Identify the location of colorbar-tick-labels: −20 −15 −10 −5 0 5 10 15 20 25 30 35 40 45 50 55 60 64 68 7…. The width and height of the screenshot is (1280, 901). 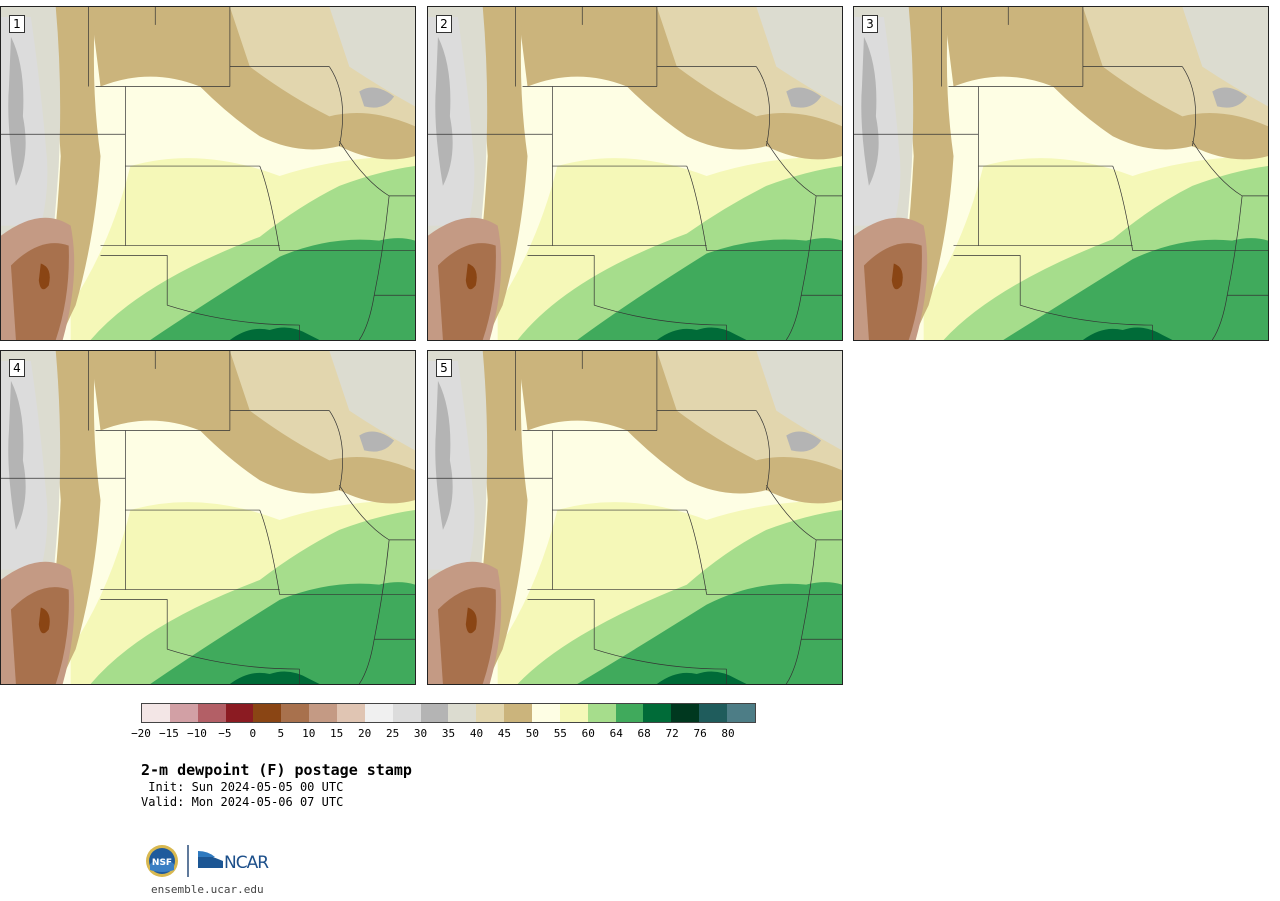
(443, 734).